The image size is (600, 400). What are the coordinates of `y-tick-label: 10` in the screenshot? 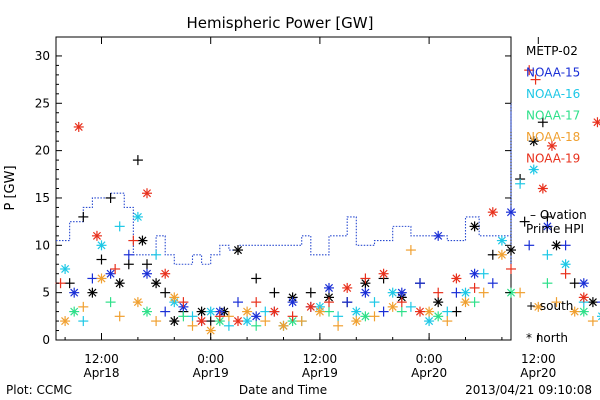 It's located at (42, 245).